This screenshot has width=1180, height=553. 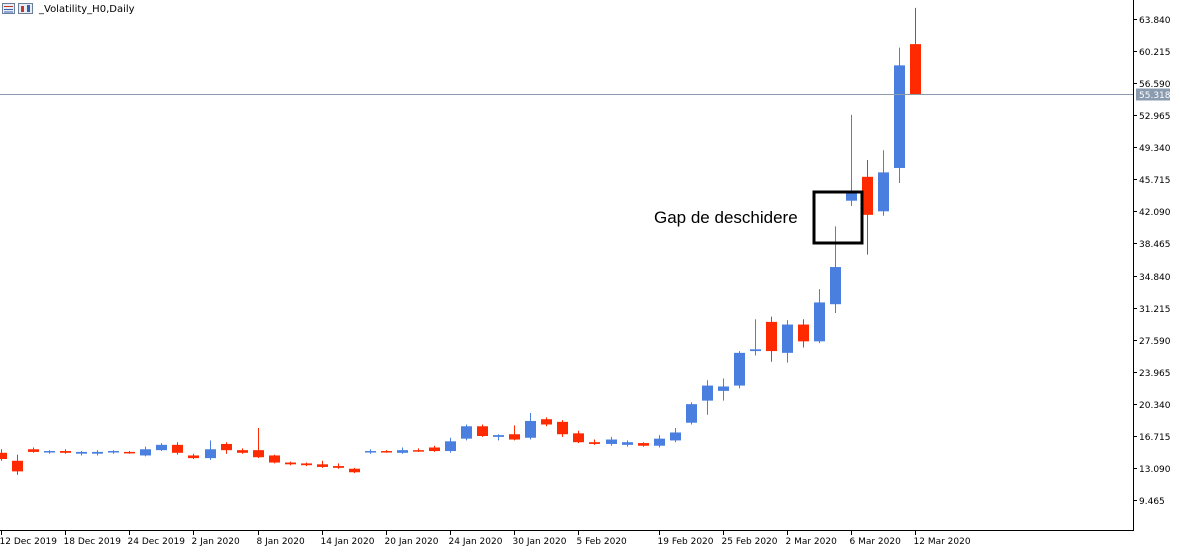 I want to click on y-tick-label: 23.965, so click(x=1155, y=374).